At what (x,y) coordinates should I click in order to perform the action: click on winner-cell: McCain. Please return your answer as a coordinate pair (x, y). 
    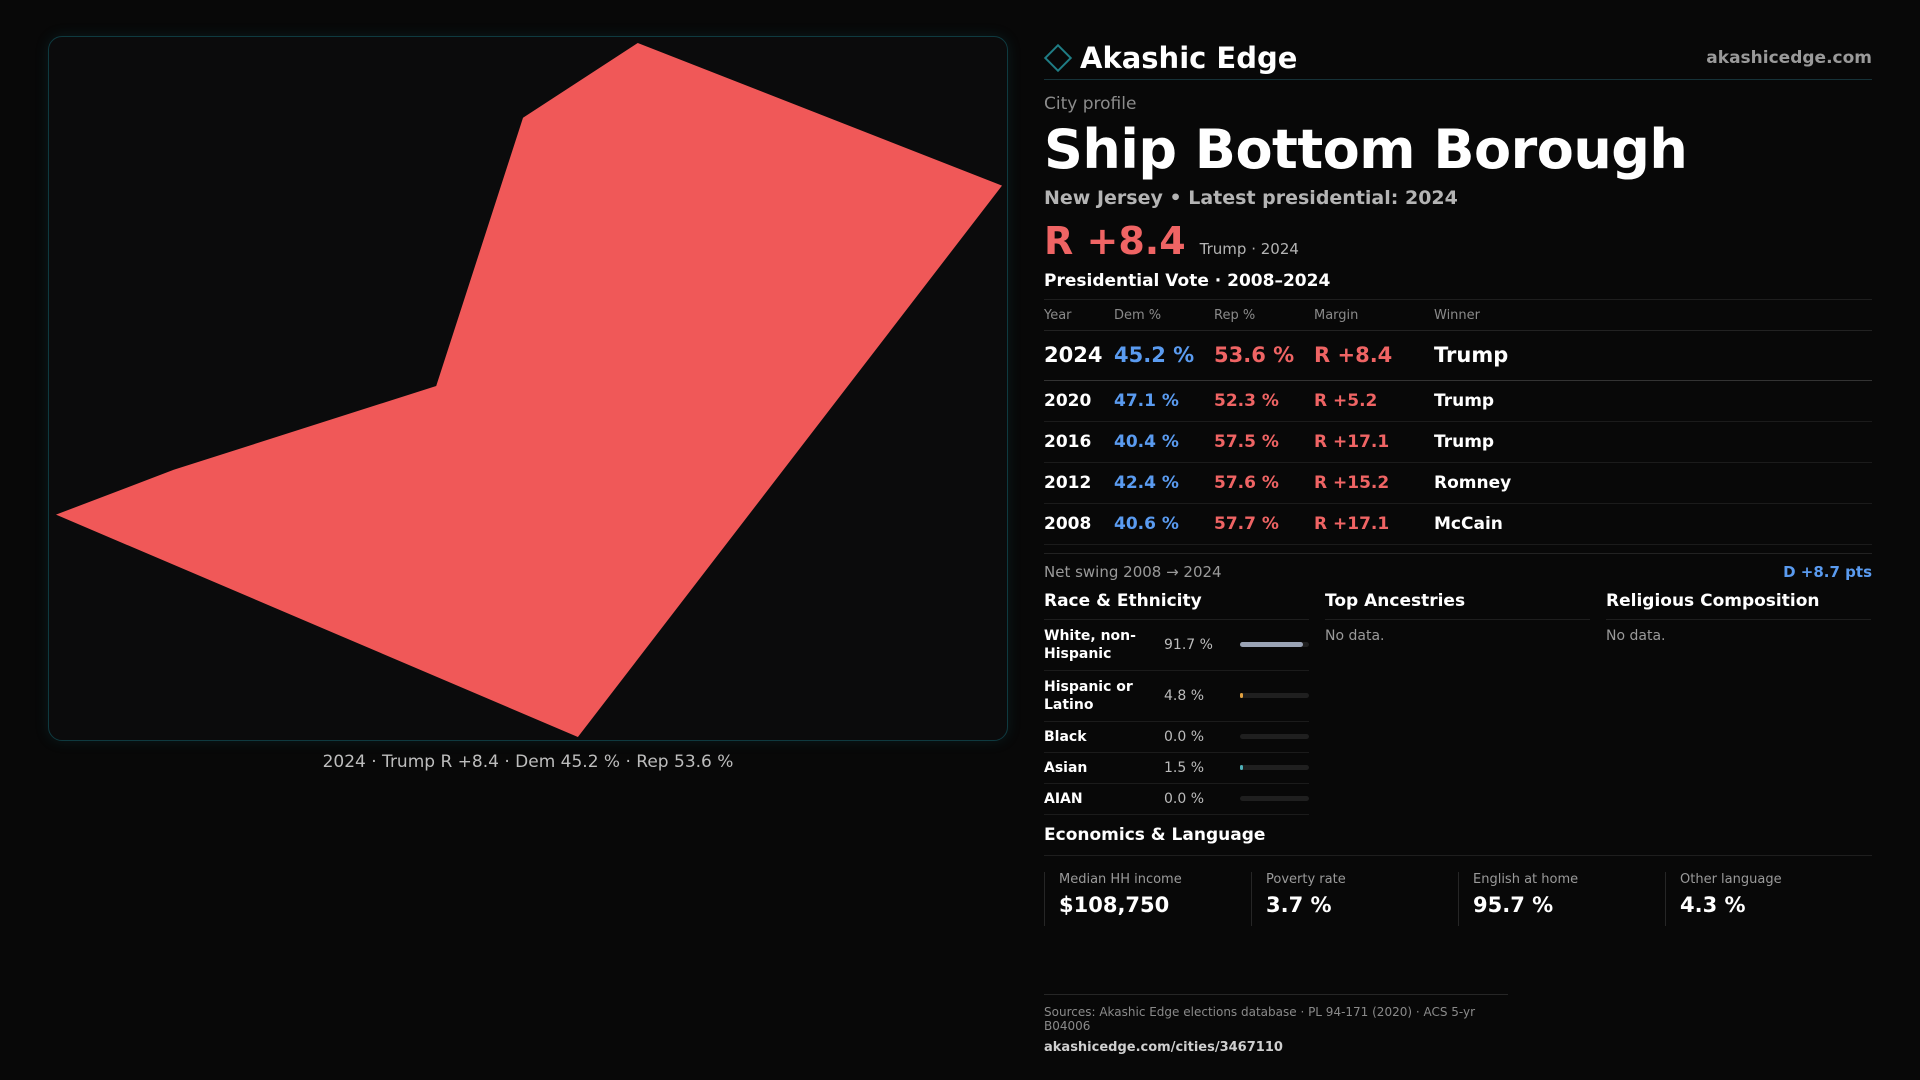
    Looking at the image, I should click on (1653, 524).